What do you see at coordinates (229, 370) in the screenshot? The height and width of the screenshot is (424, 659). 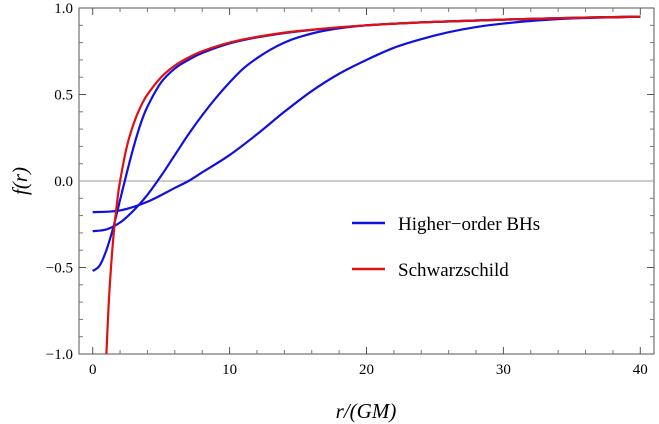 I see `x-tick-label: 10` at bounding box center [229, 370].